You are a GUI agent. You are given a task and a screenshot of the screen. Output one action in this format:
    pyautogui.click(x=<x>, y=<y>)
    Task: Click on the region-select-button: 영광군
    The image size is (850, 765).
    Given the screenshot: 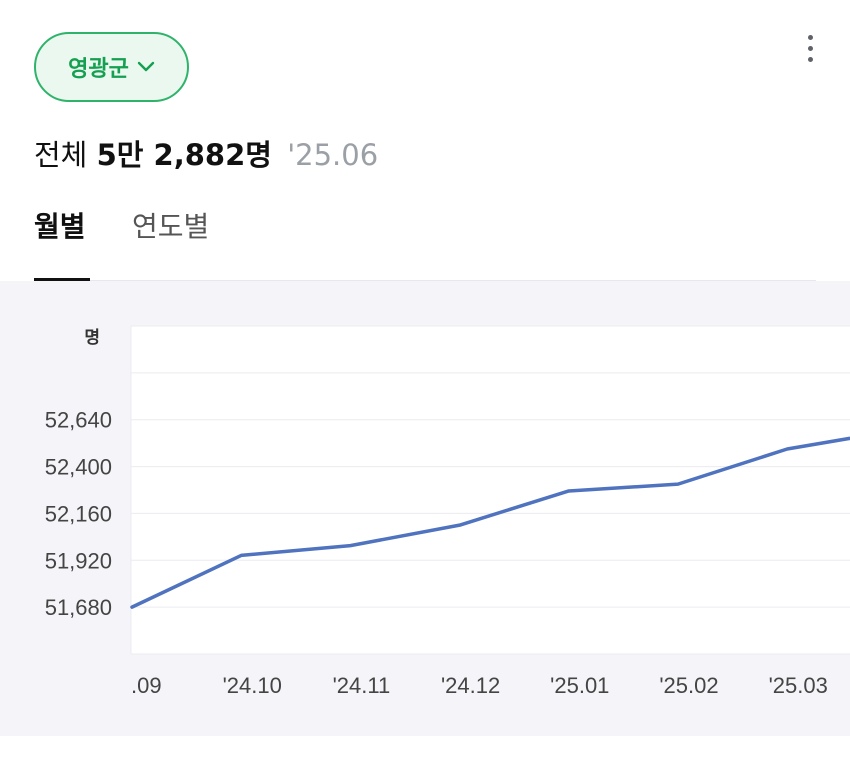 What is the action you would take?
    pyautogui.click(x=111, y=67)
    